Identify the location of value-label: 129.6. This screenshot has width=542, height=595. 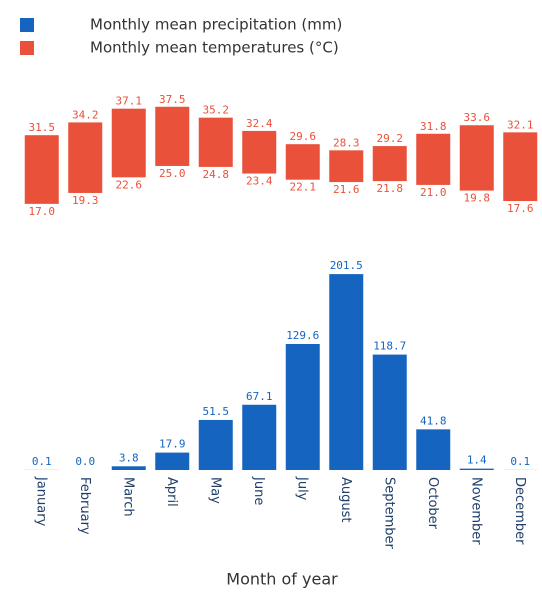
(302, 335).